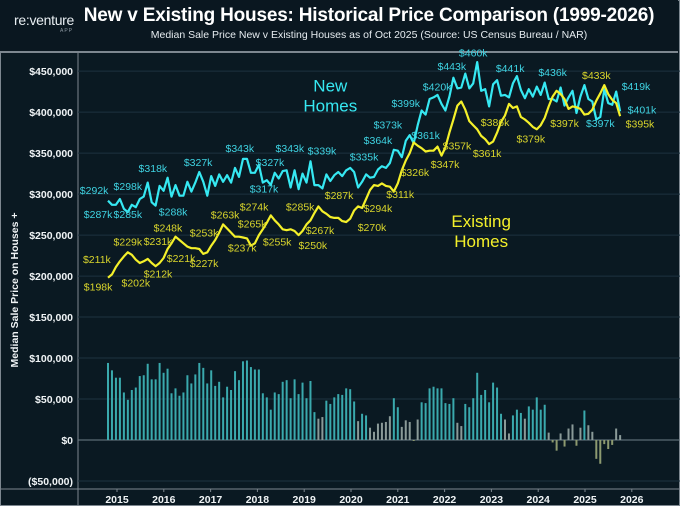 The width and height of the screenshot is (680, 506). What do you see at coordinates (351, 500) in the screenshot?
I see `x-tick-label: 2020` at bounding box center [351, 500].